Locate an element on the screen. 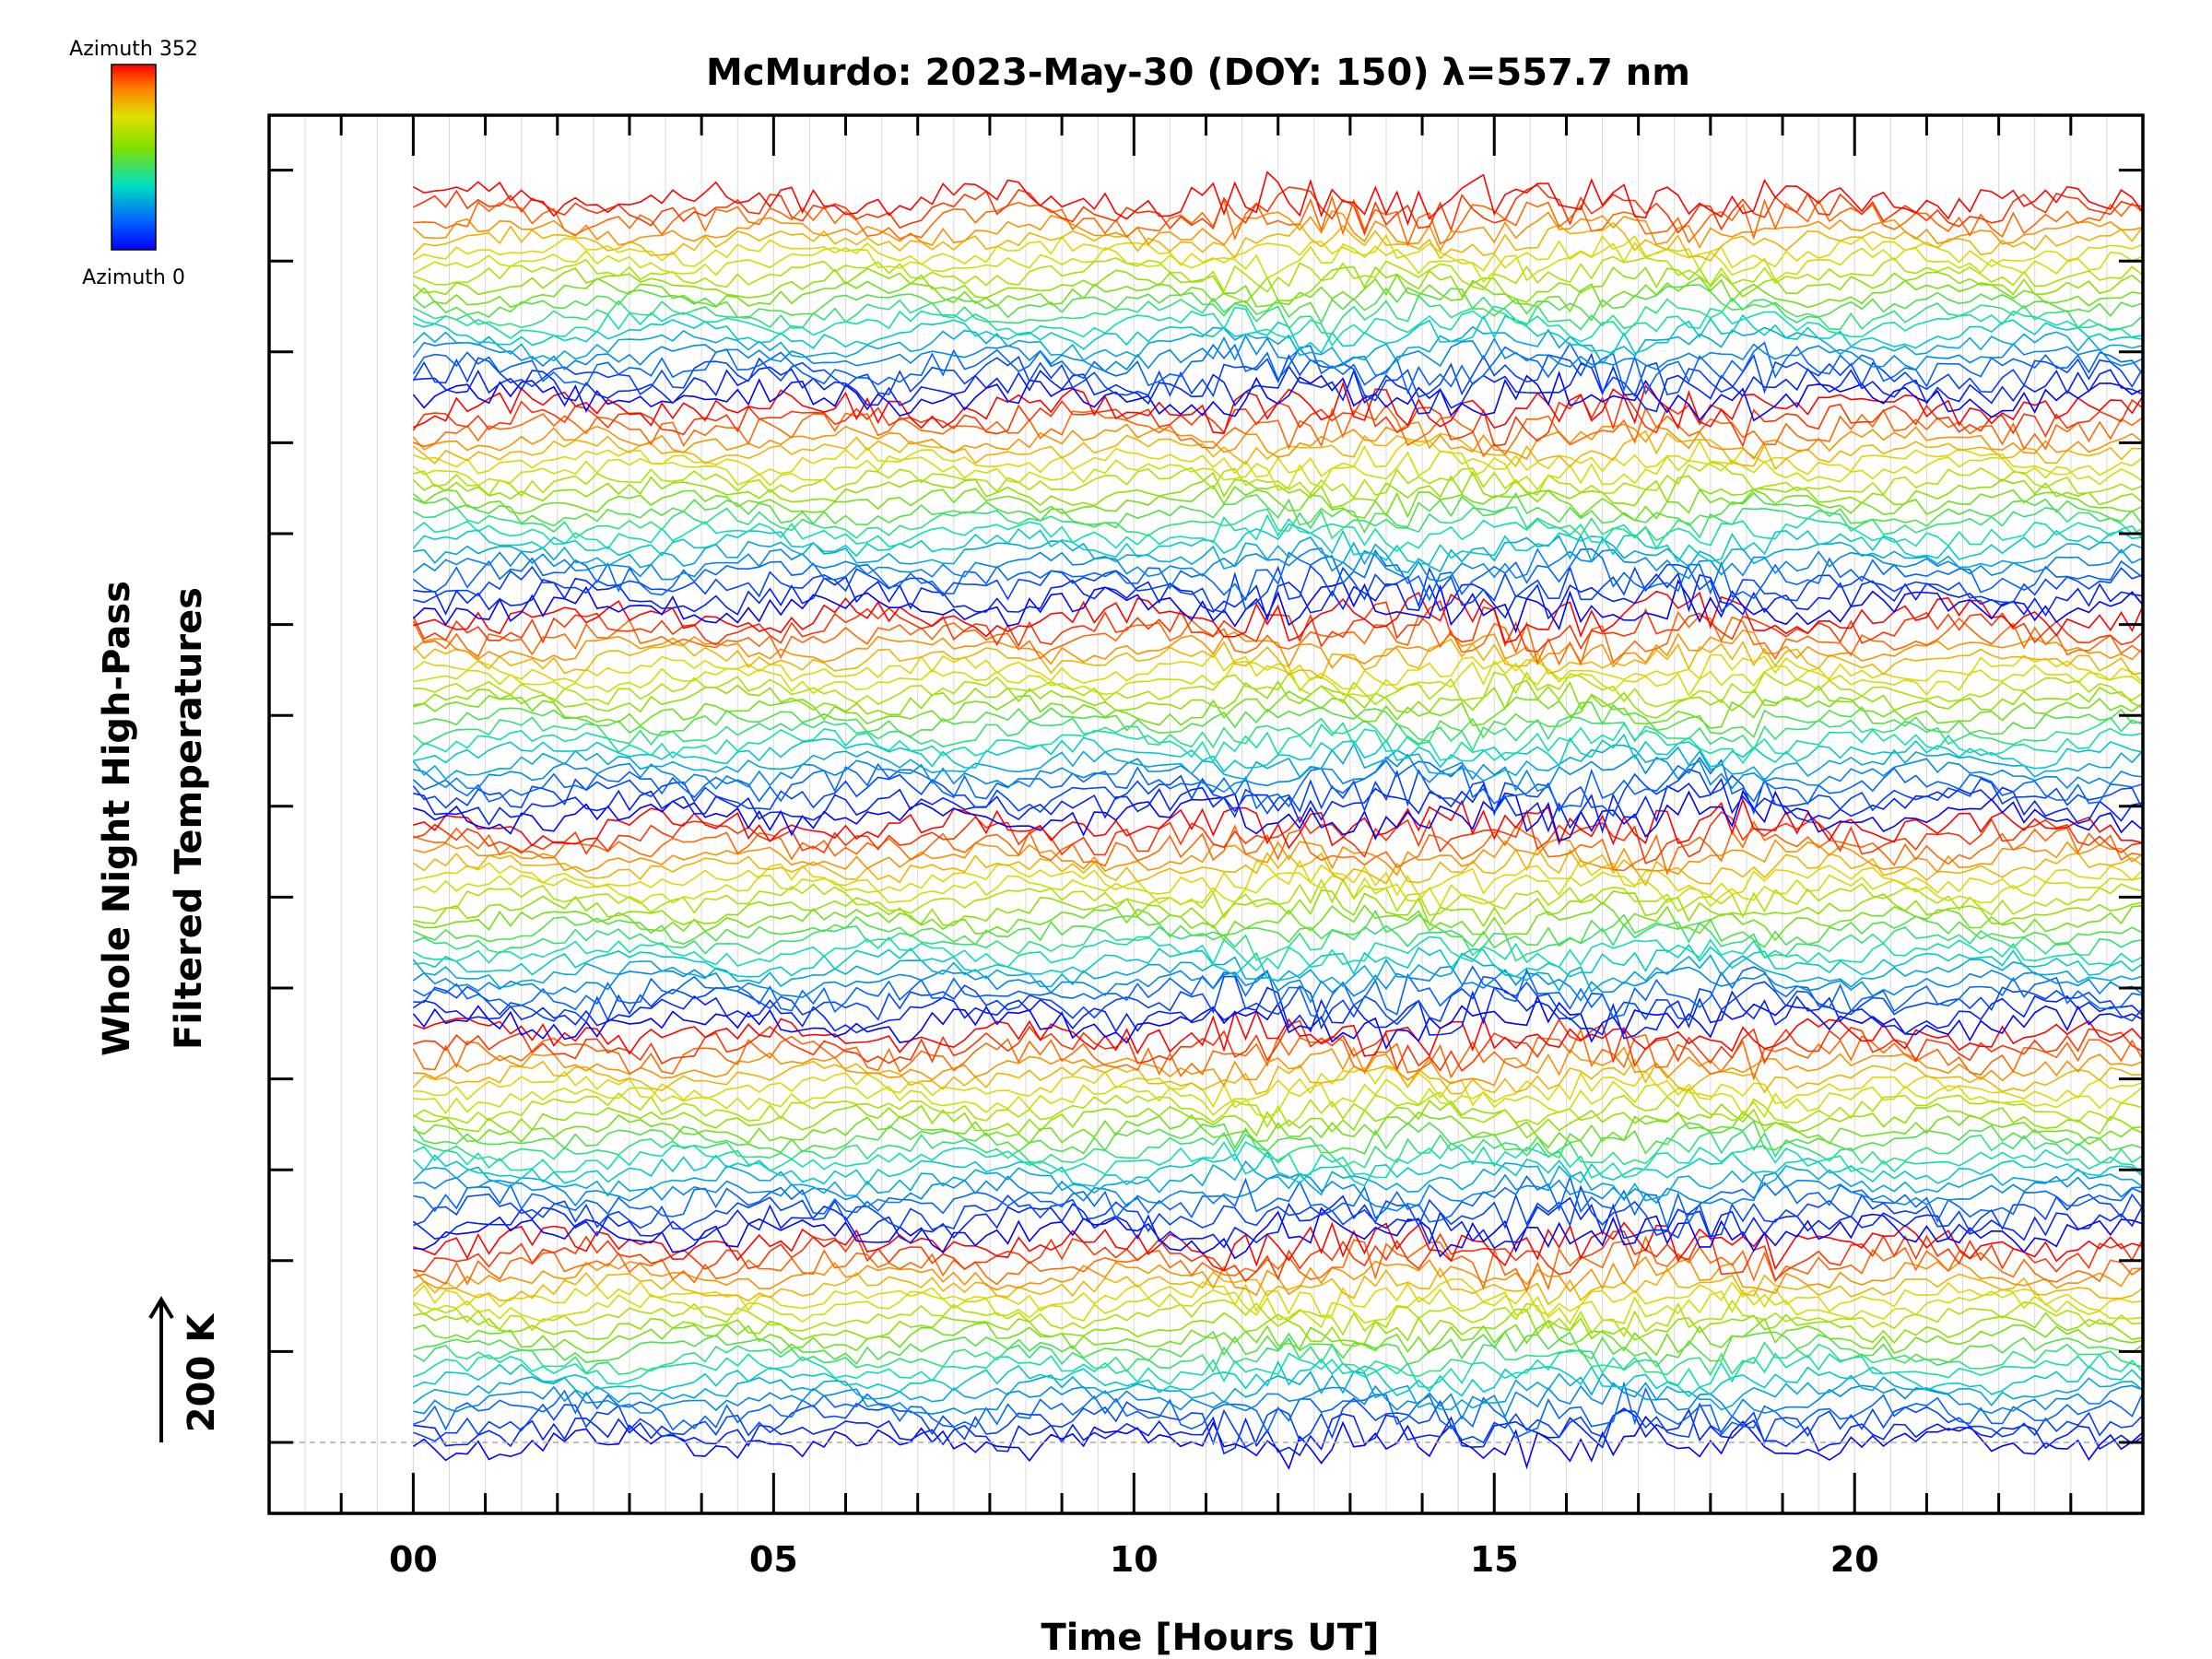  colorbar-top-label: Azimuth 352 is located at coordinates (133, 49).